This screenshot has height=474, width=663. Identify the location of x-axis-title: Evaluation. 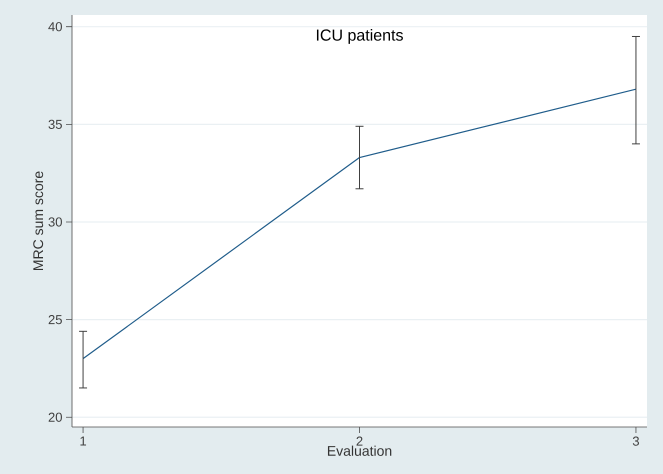
(360, 451).